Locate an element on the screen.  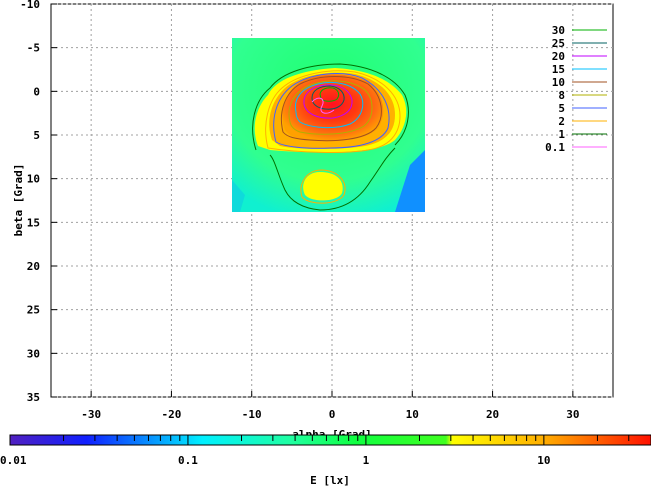
y-tick-label: 15 is located at coordinates (33, 222).